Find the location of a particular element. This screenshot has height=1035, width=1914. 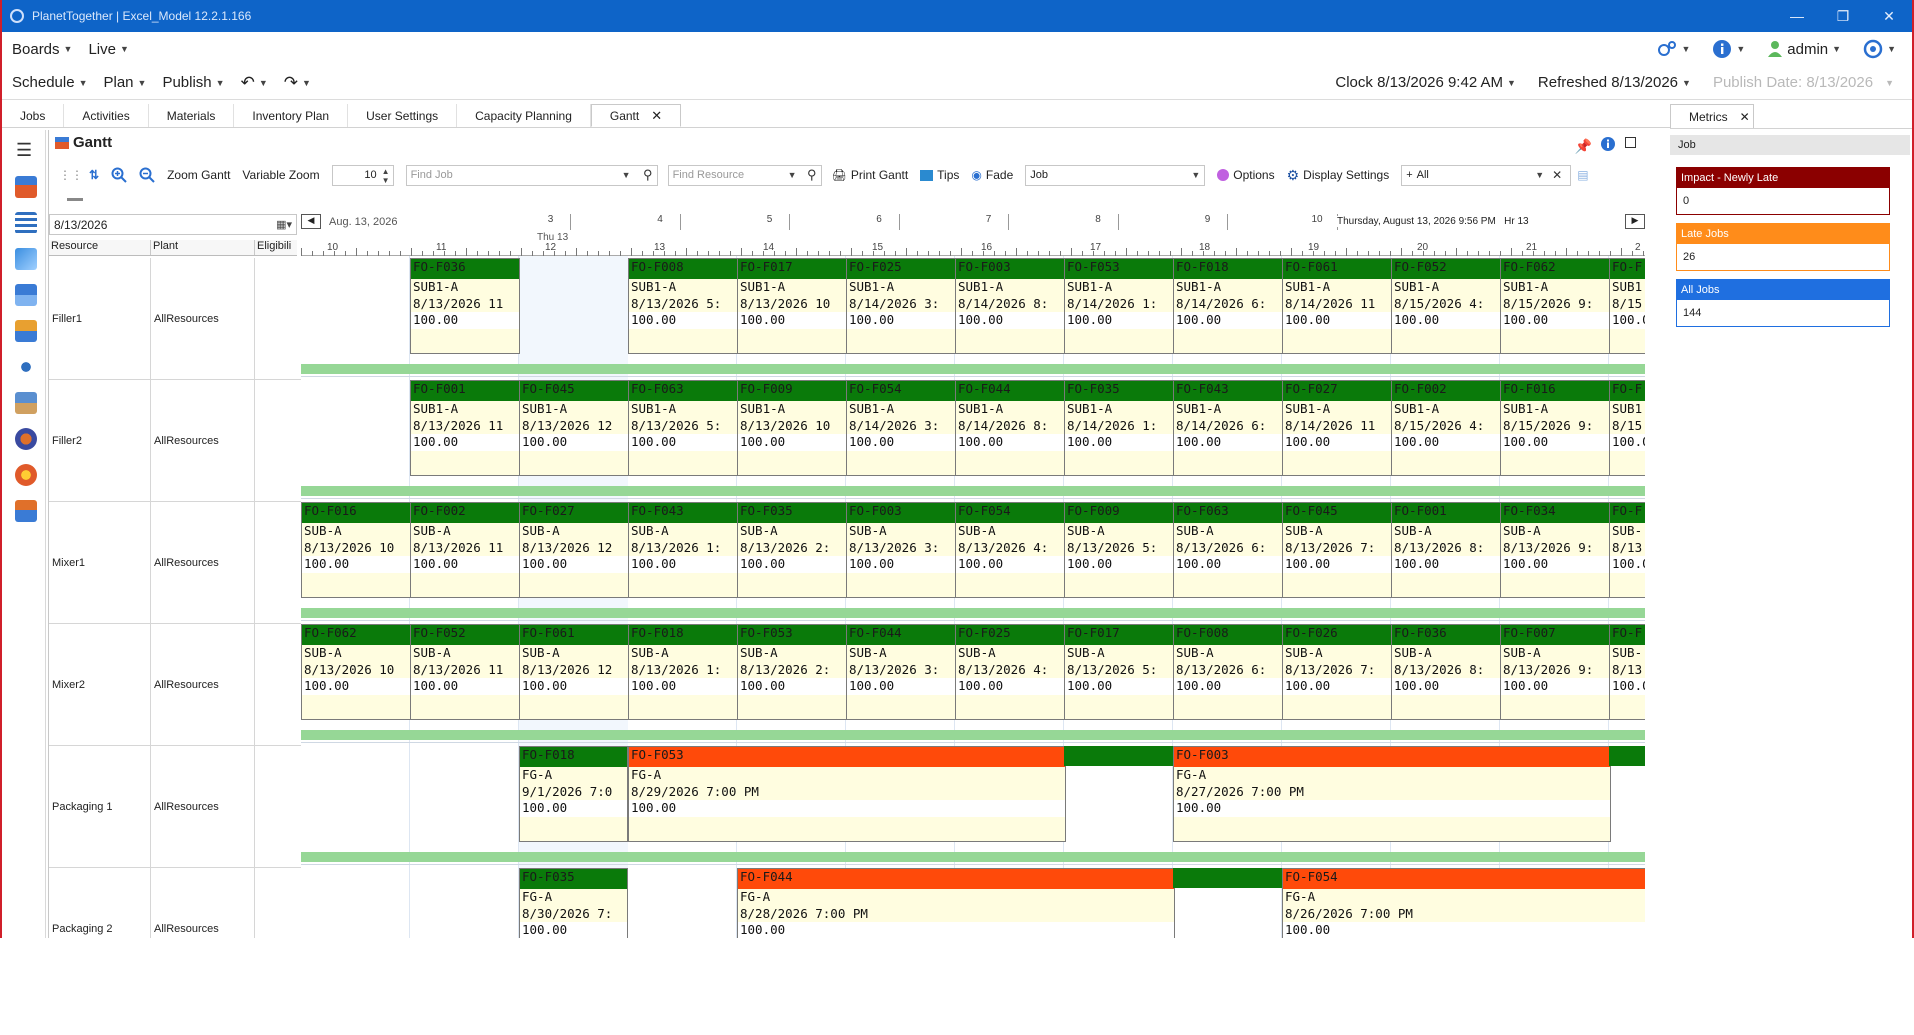

job-block: FO-F018 SUB-A 8/13/2026 1: 100.00 is located at coordinates (683, 672).